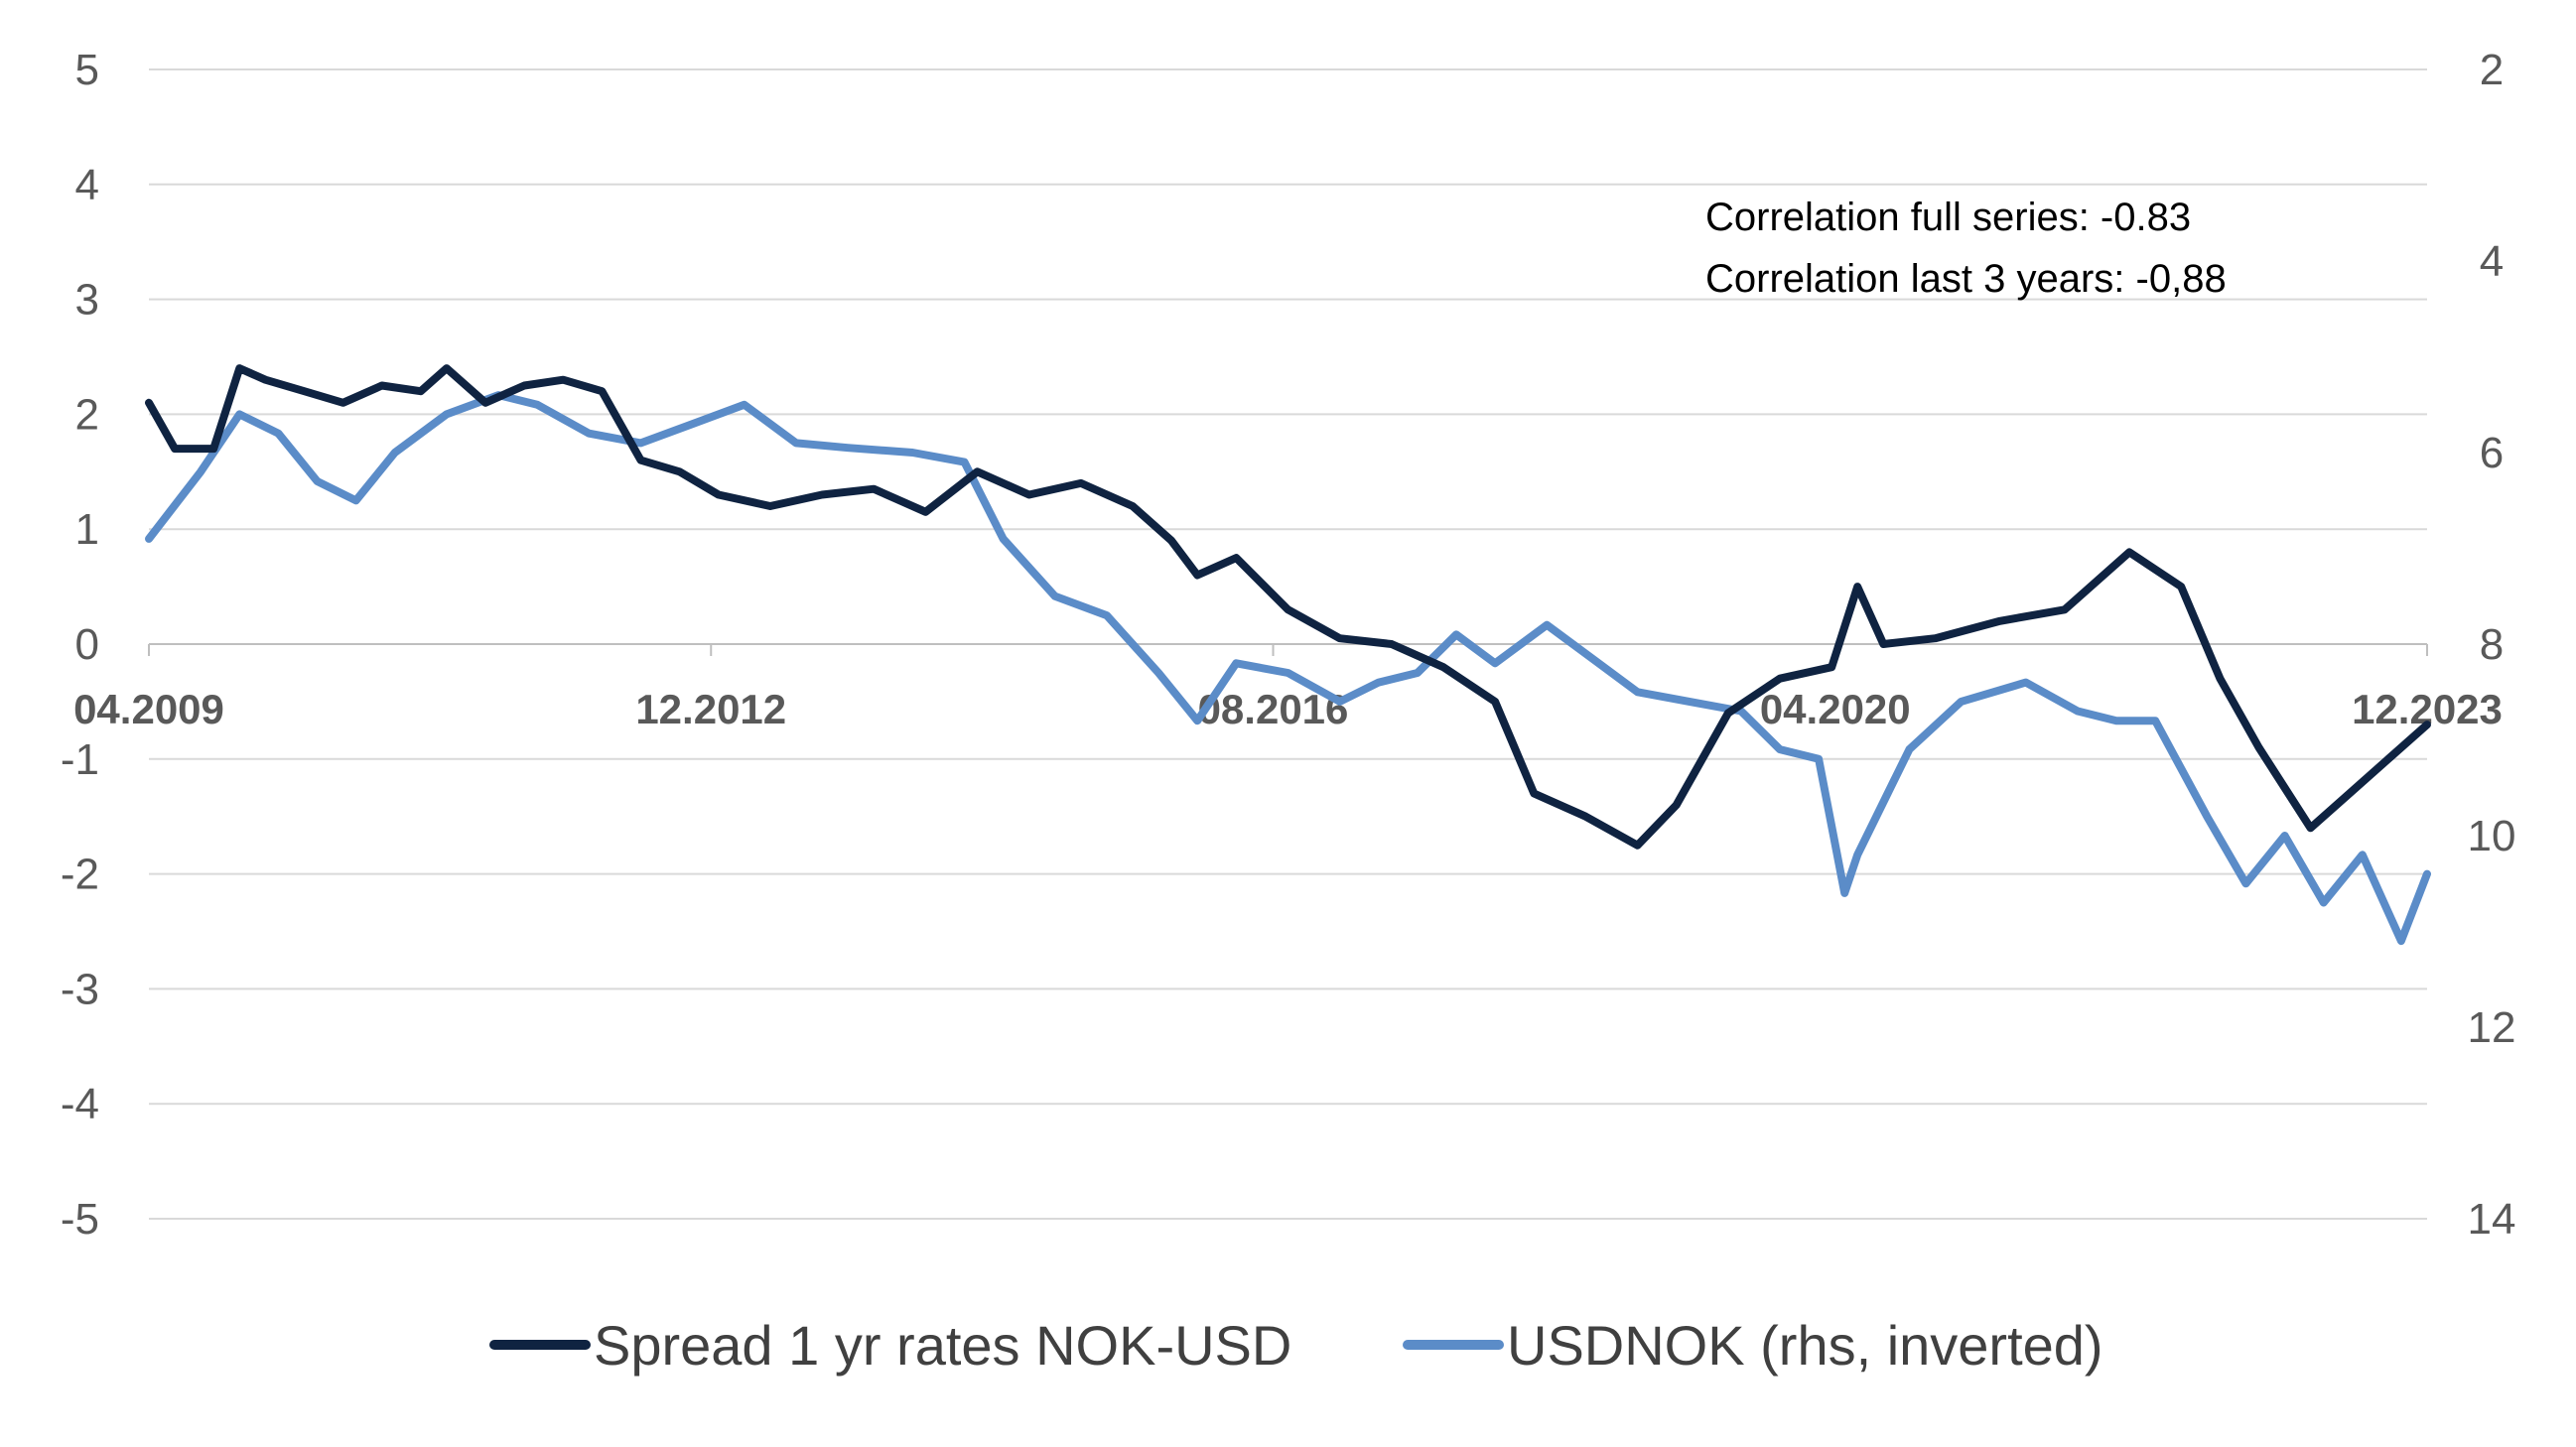 Image resolution: width=2576 pixels, height=1447 pixels. I want to click on correlation-annotation: Correlation last 3 years: -0,88, so click(1966, 279).